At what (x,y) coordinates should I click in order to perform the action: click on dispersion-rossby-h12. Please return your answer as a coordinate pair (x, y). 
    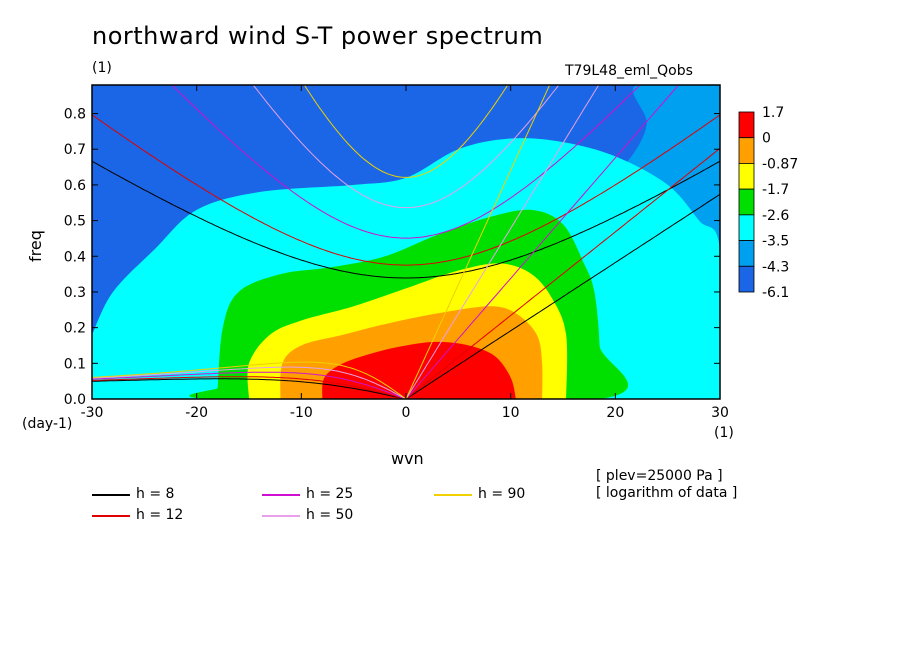
    Looking at the image, I should click on (249, 387).